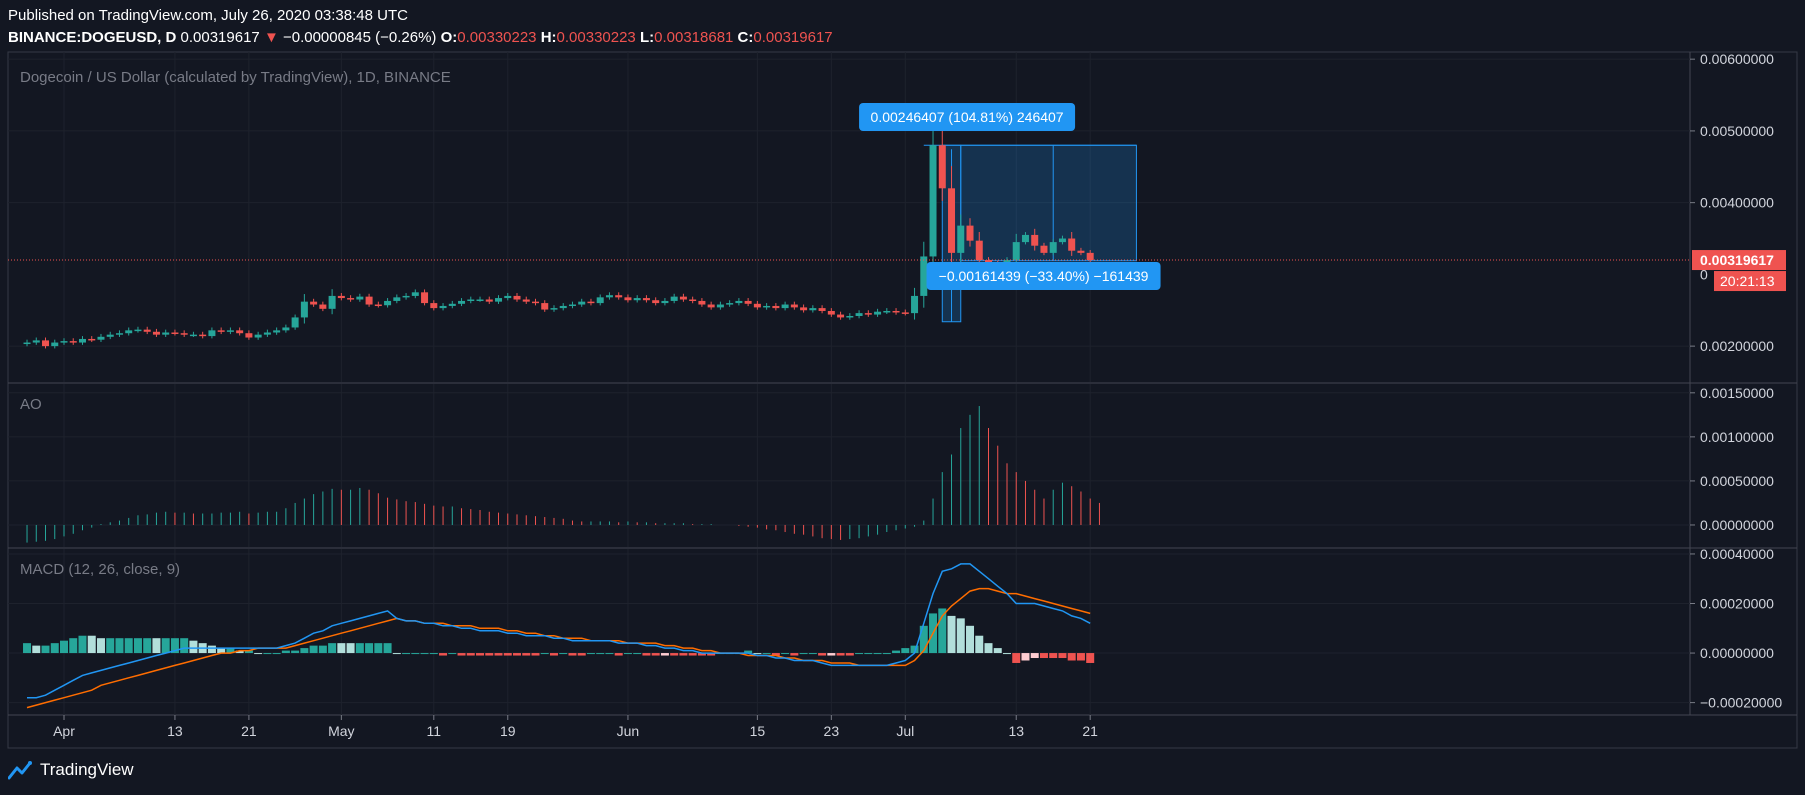 The width and height of the screenshot is (1805, 795). I want to click on symbol-label: BINANCE:DOGEUSD, D, so click(92, 37).